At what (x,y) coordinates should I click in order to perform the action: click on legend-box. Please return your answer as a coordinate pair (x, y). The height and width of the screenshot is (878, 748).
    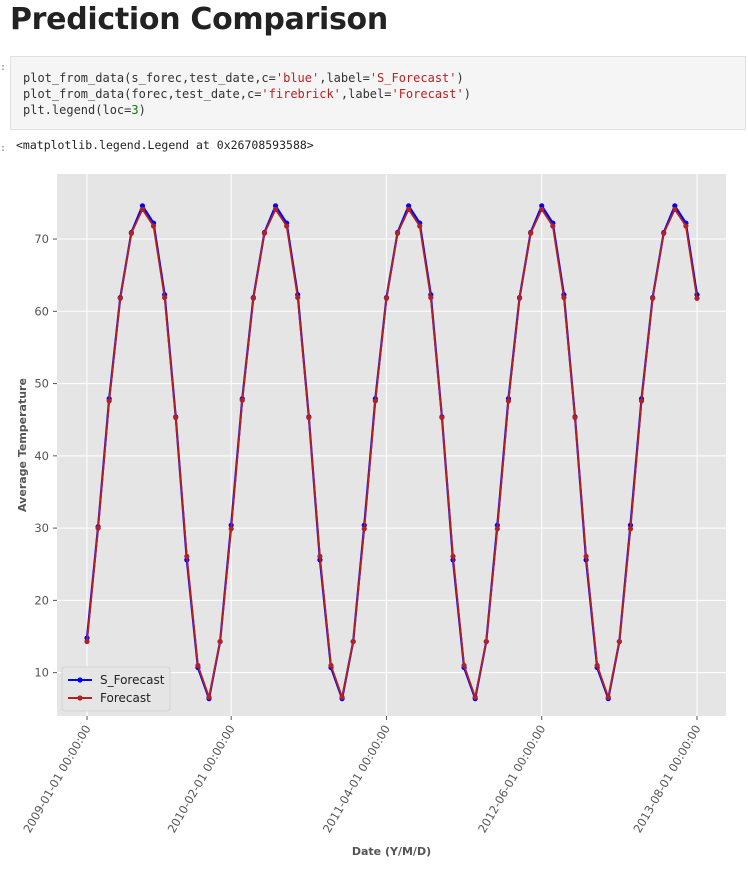
    Looking at the image, I should click on (116, 689).